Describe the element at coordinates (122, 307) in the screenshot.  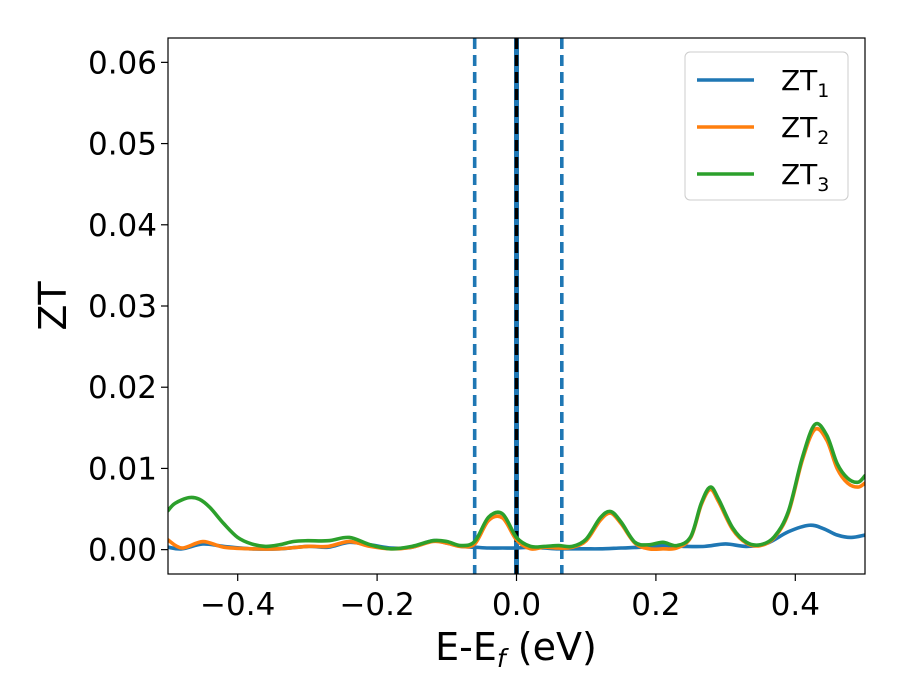
I see `y-tick-label: 0.03` at that location.